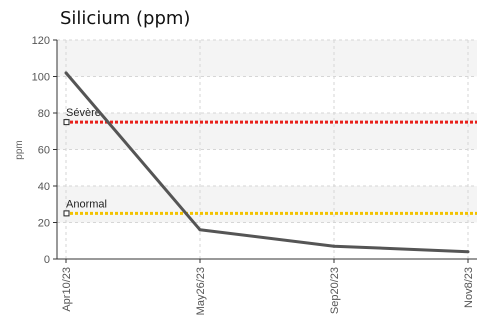  Describe the element at coordinates (201, 291) in the screenshot. I see `x-tick-label: May26/23` at that location.